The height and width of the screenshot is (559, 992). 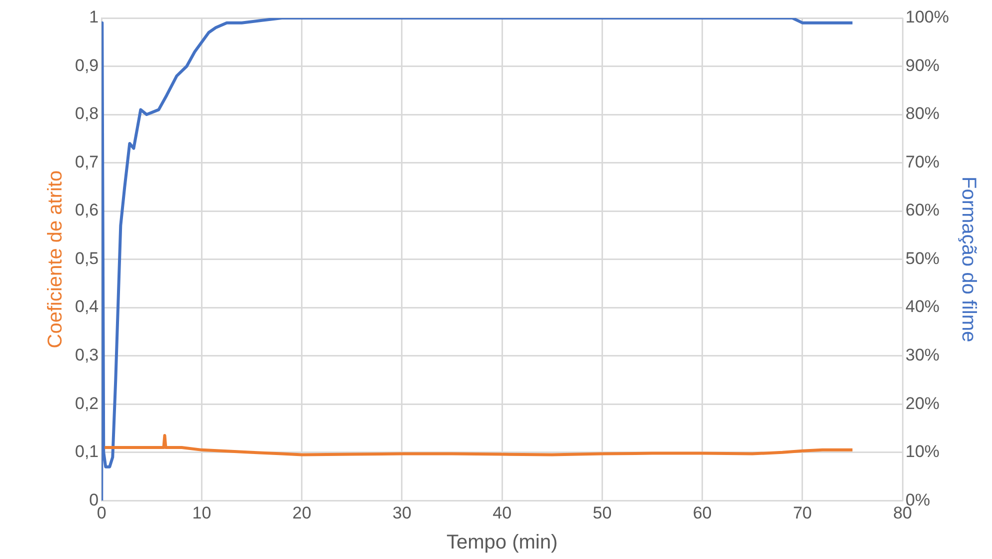 What do you see at coordinates (602, 512) in the screenshot?
I see `x-tick-label: 50` at bounding box center [602, 512].